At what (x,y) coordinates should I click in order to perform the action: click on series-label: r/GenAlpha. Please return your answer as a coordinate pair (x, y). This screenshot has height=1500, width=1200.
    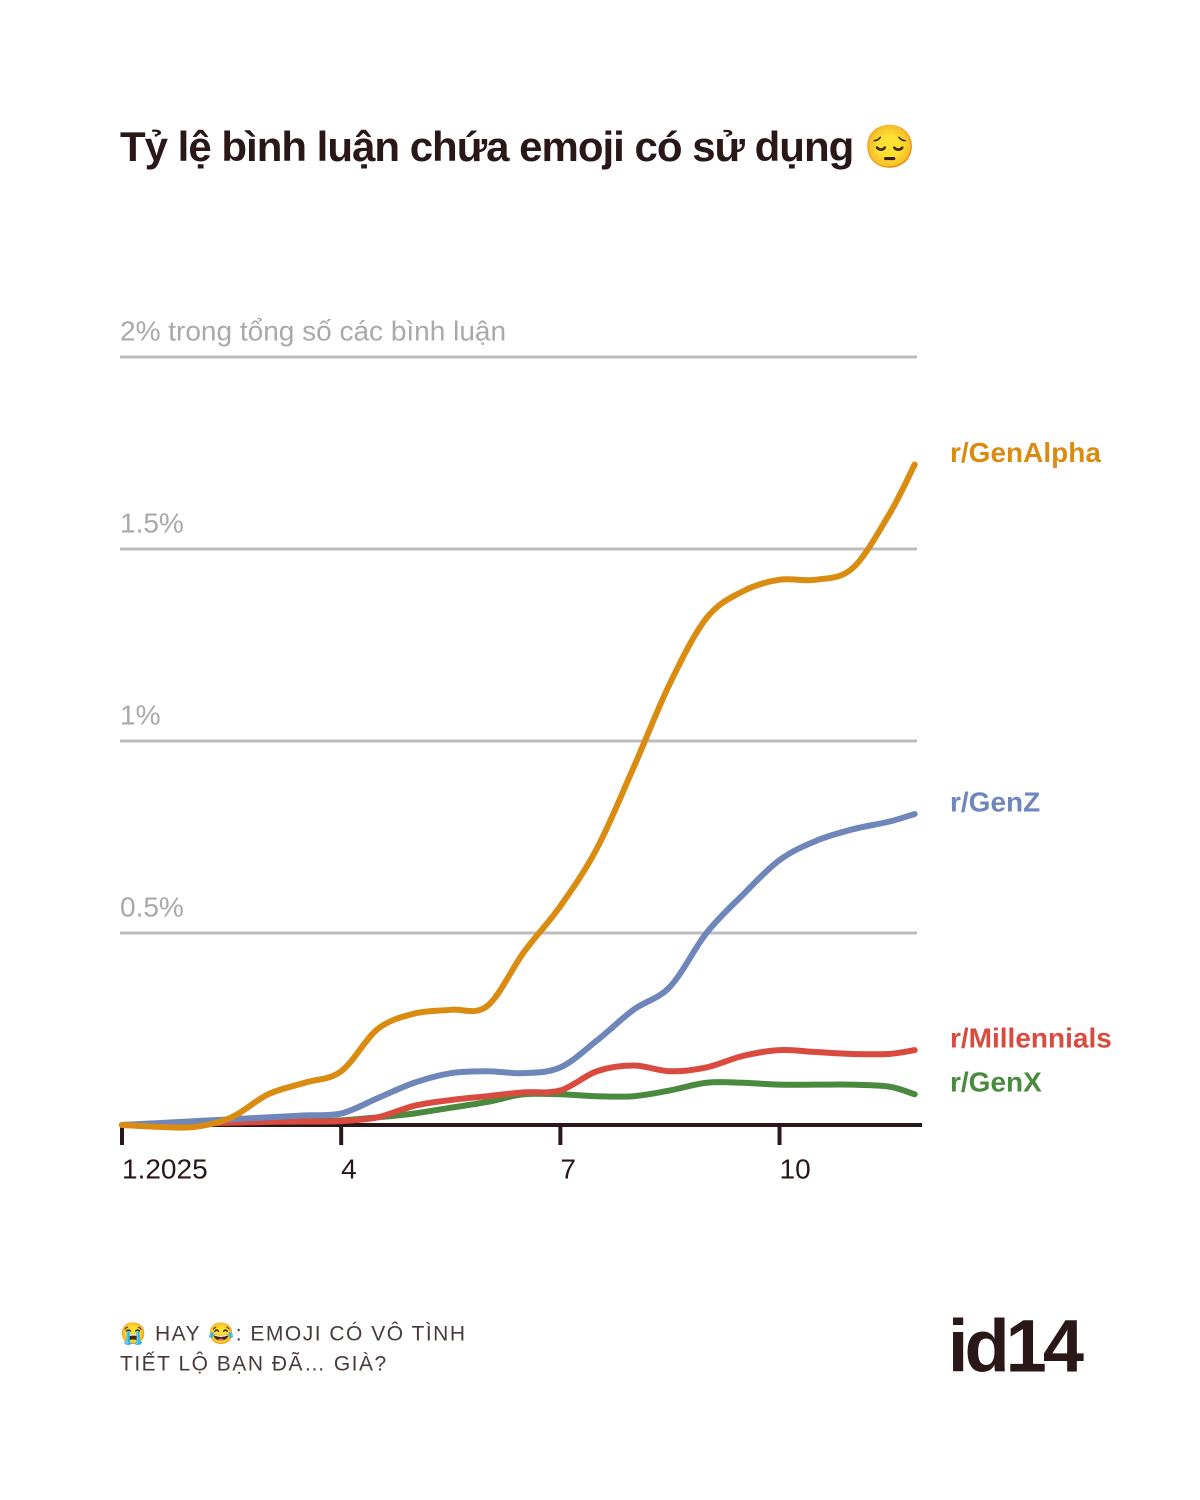
    Looking at the image, I should click on (1025, 452).